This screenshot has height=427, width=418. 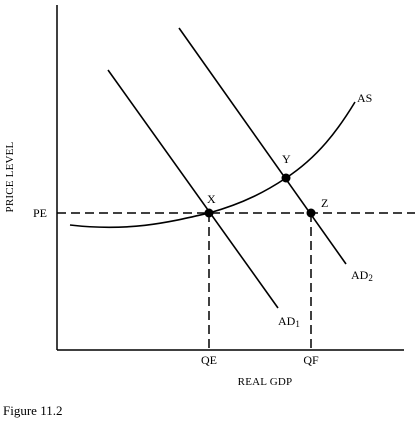 I want to click on ad2-label-sub: 2, so click(x=370, y=278).